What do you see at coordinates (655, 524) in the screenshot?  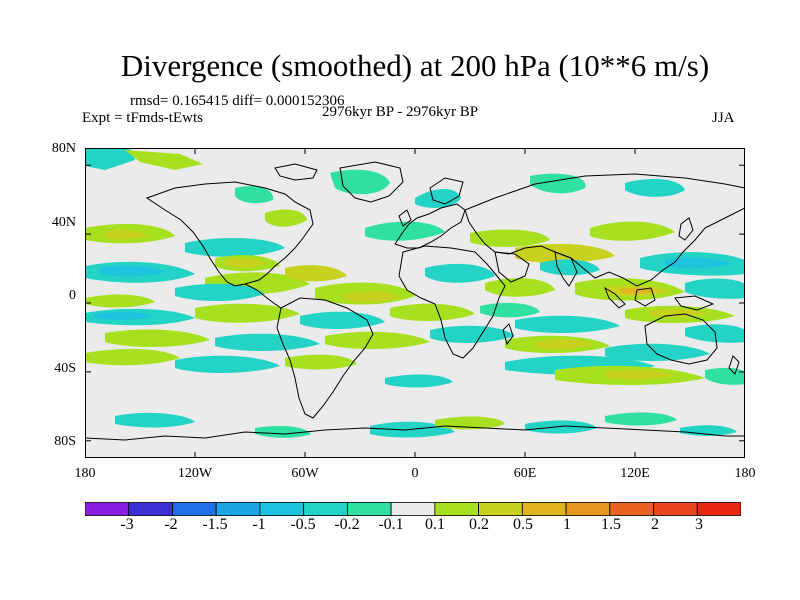 I see `colorbar-label: 2` at bounding box center [655, 524].